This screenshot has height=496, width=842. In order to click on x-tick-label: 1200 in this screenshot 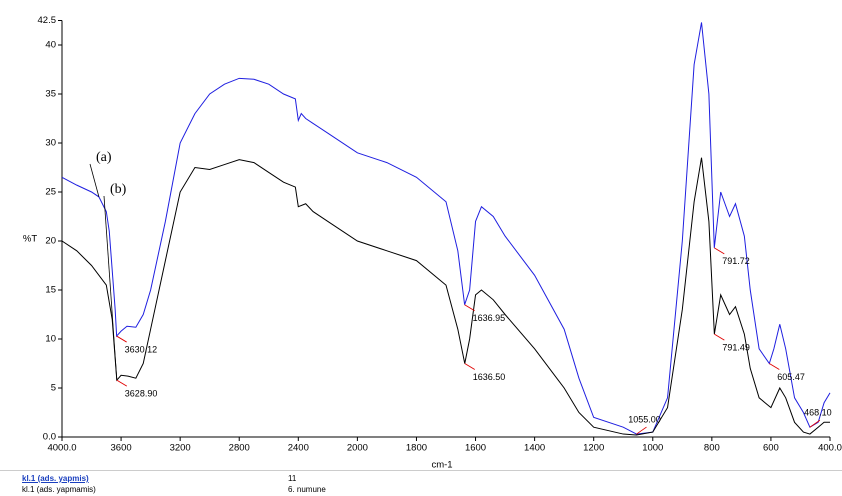, I will do `click(593, 448)`.